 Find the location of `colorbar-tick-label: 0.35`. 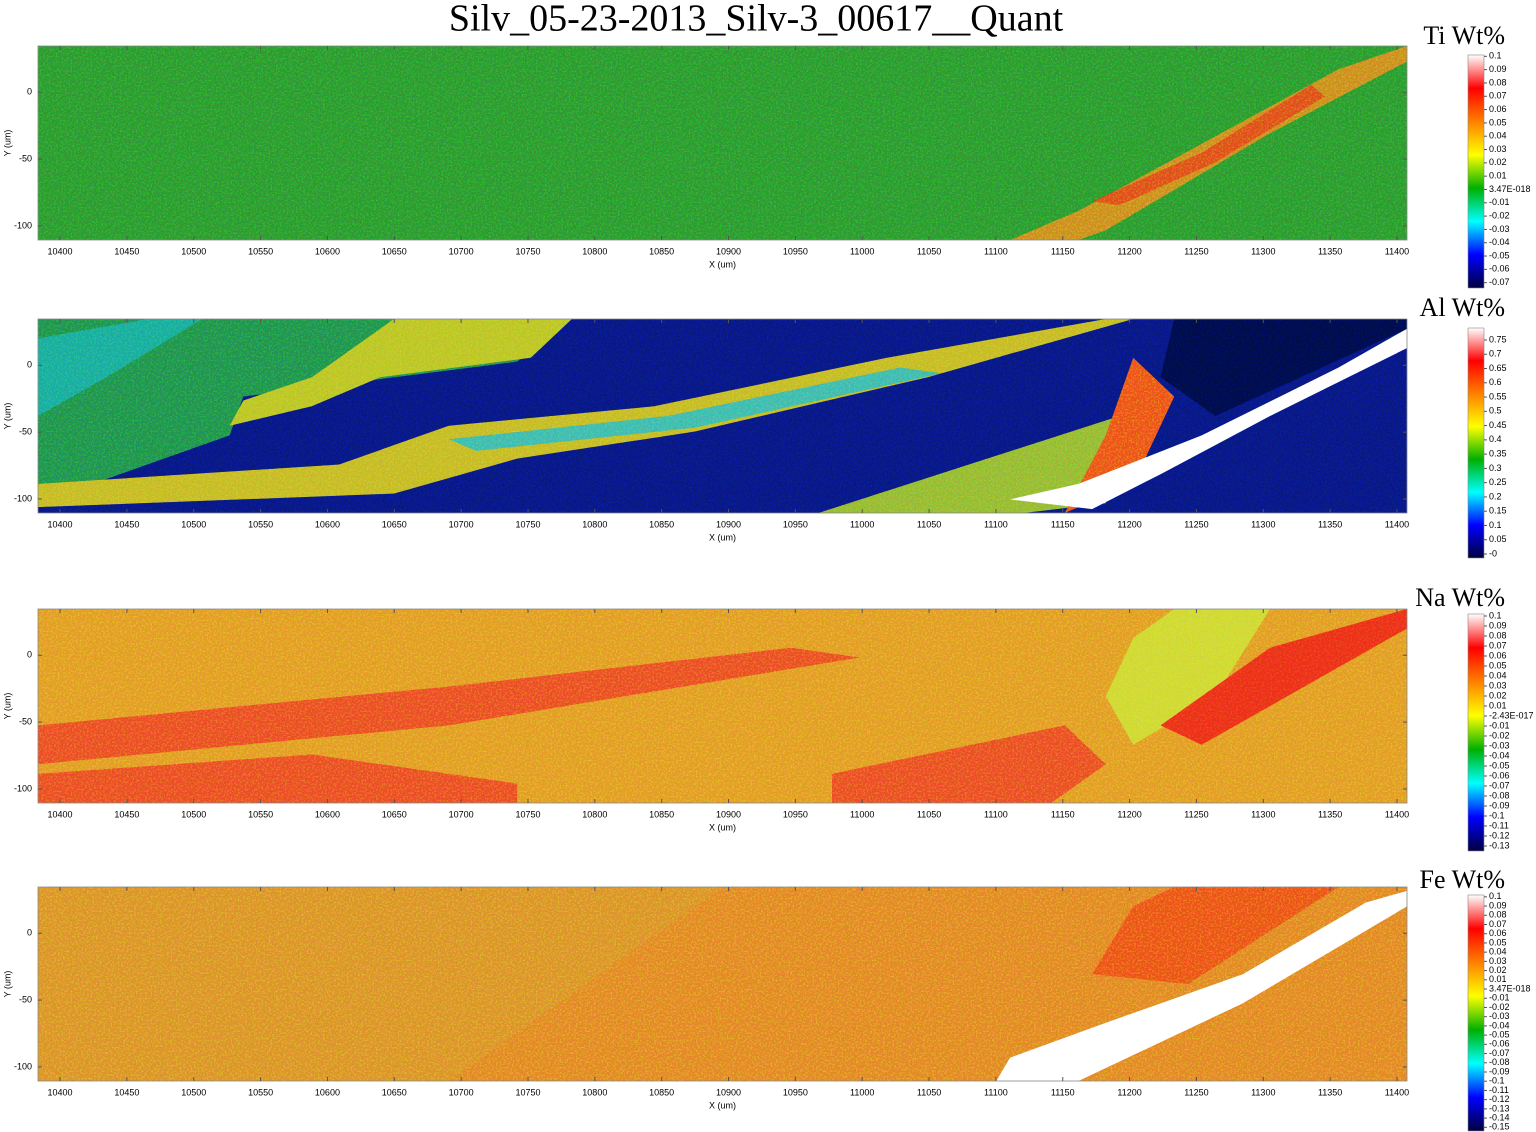

colorbar-tick-label: 0.35 is located at coordinates (1498, 454).